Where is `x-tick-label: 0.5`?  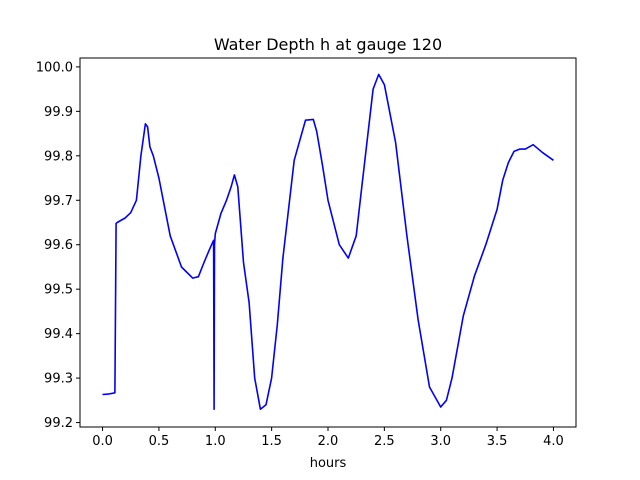 x-tick-label: 0.5 is located at coordinates (159, 441).